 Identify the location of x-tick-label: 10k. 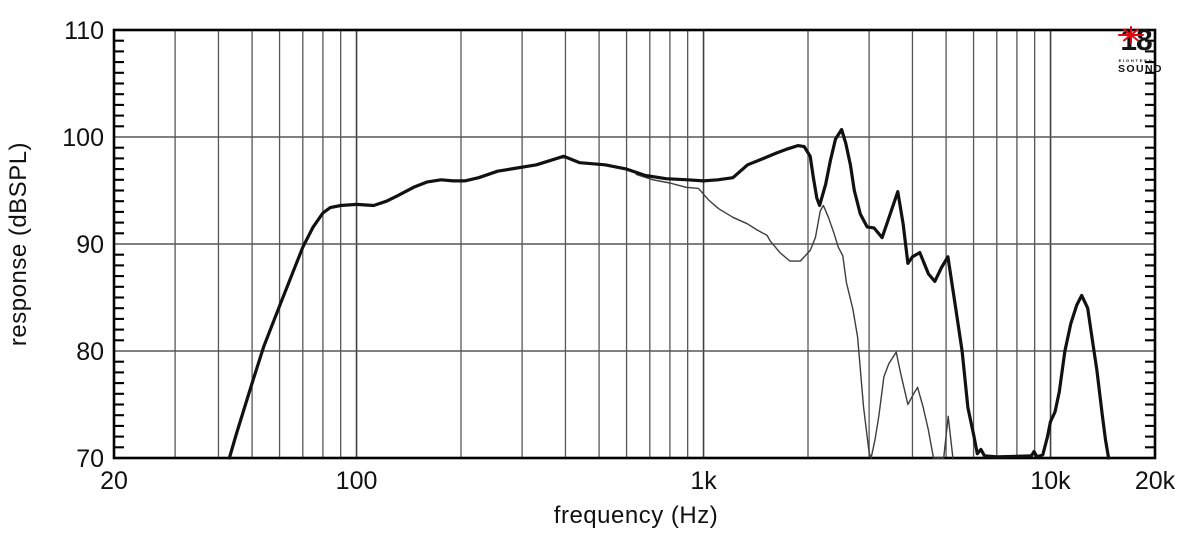
(1050, 481).